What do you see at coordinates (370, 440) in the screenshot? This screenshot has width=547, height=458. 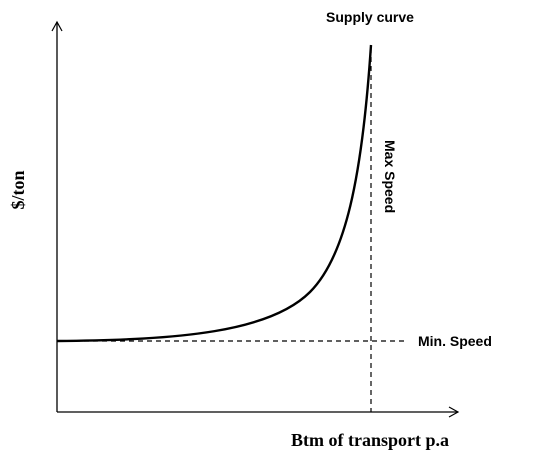 I see `x-axis-label: Btm of transport p.a` at bounding box center [370, 440].